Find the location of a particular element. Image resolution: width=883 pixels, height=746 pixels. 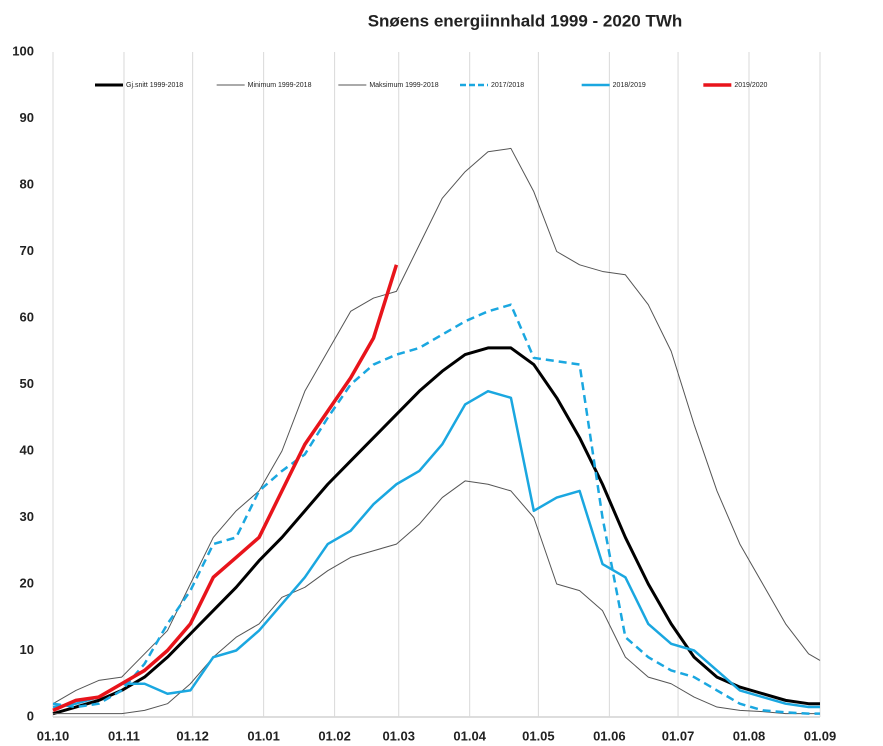

x-tick-label: 01.10 is located at coordinates (53, 735).